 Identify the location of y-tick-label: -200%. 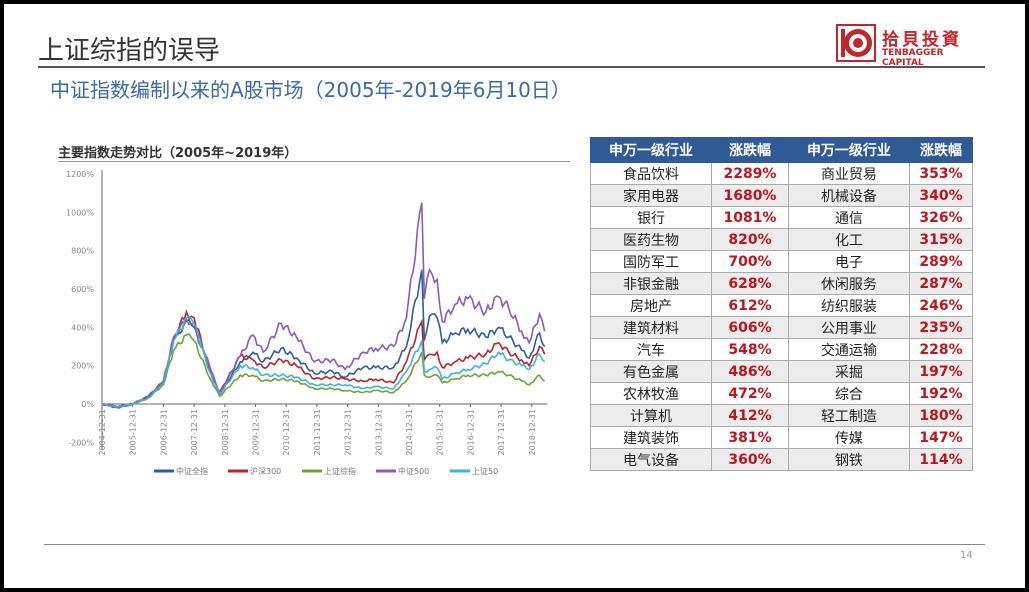
(81, 442).